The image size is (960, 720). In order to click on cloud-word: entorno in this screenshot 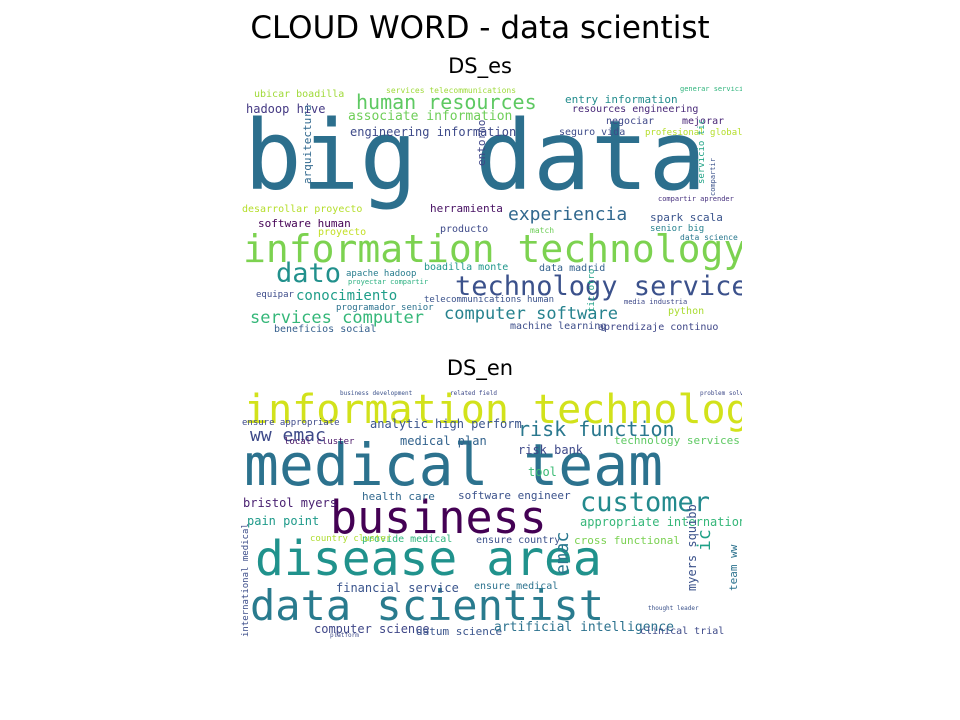, I will do `click(481, 142)`.